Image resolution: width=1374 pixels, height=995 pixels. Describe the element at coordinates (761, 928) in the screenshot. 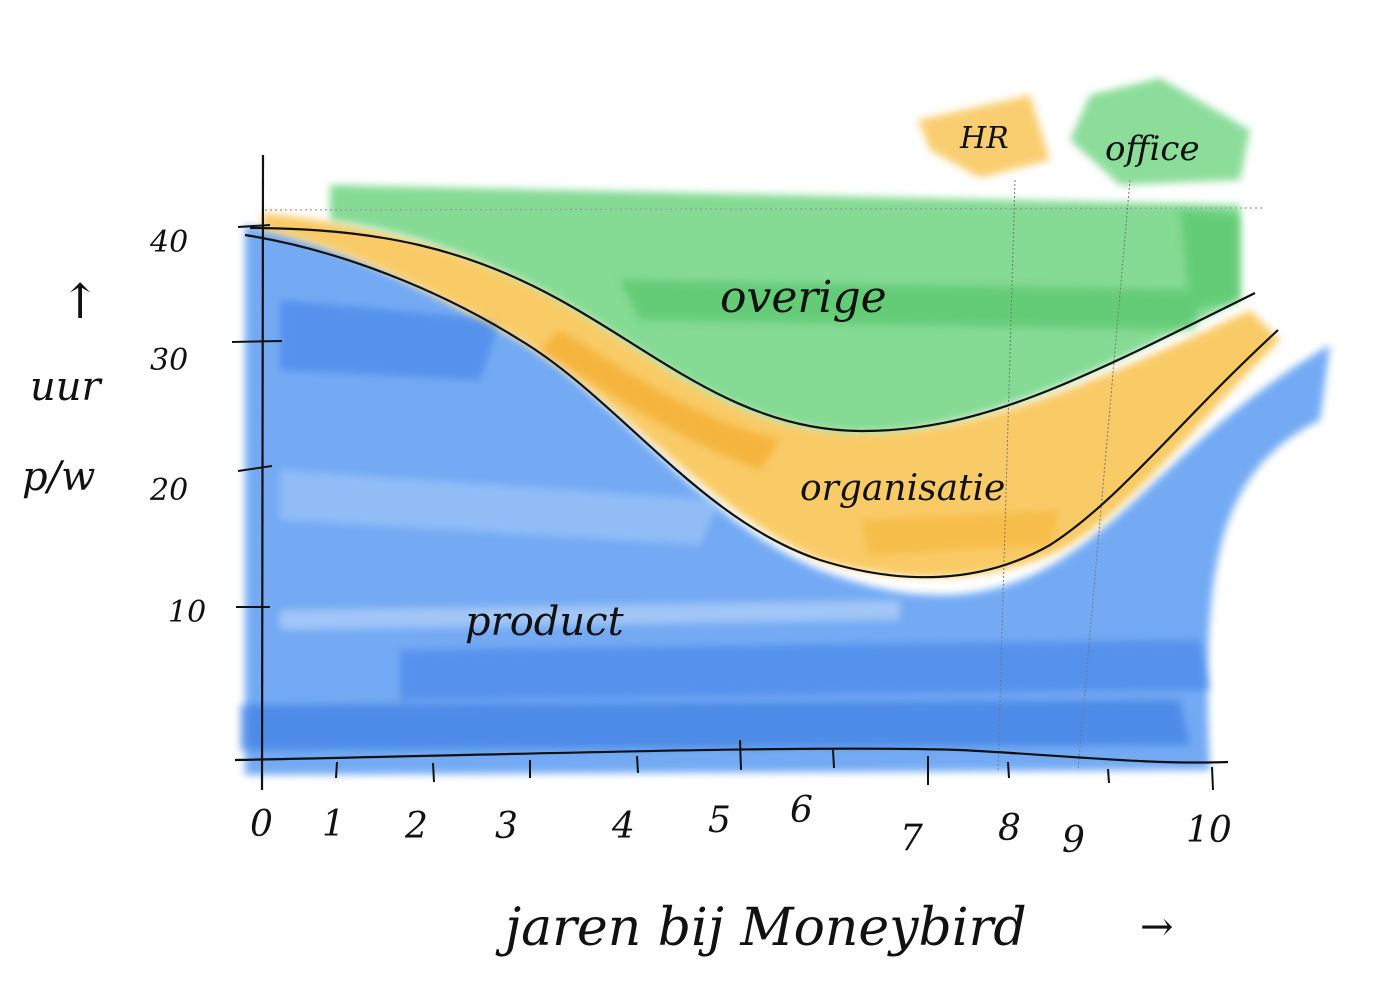

I see `svg-text: jaren bij Moneybird` at that location.